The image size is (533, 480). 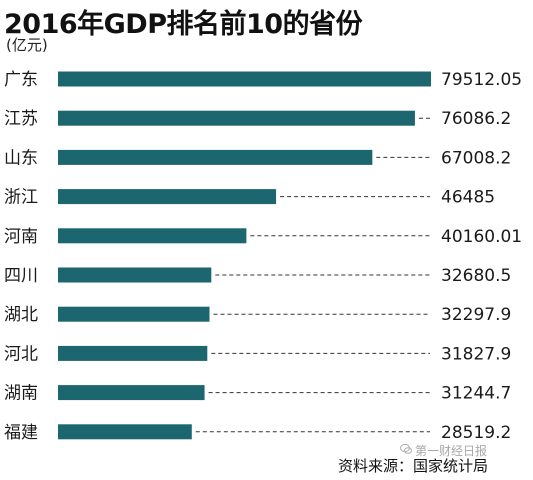 I want to click on category-label: 浙江, so click(x=21, y=198).